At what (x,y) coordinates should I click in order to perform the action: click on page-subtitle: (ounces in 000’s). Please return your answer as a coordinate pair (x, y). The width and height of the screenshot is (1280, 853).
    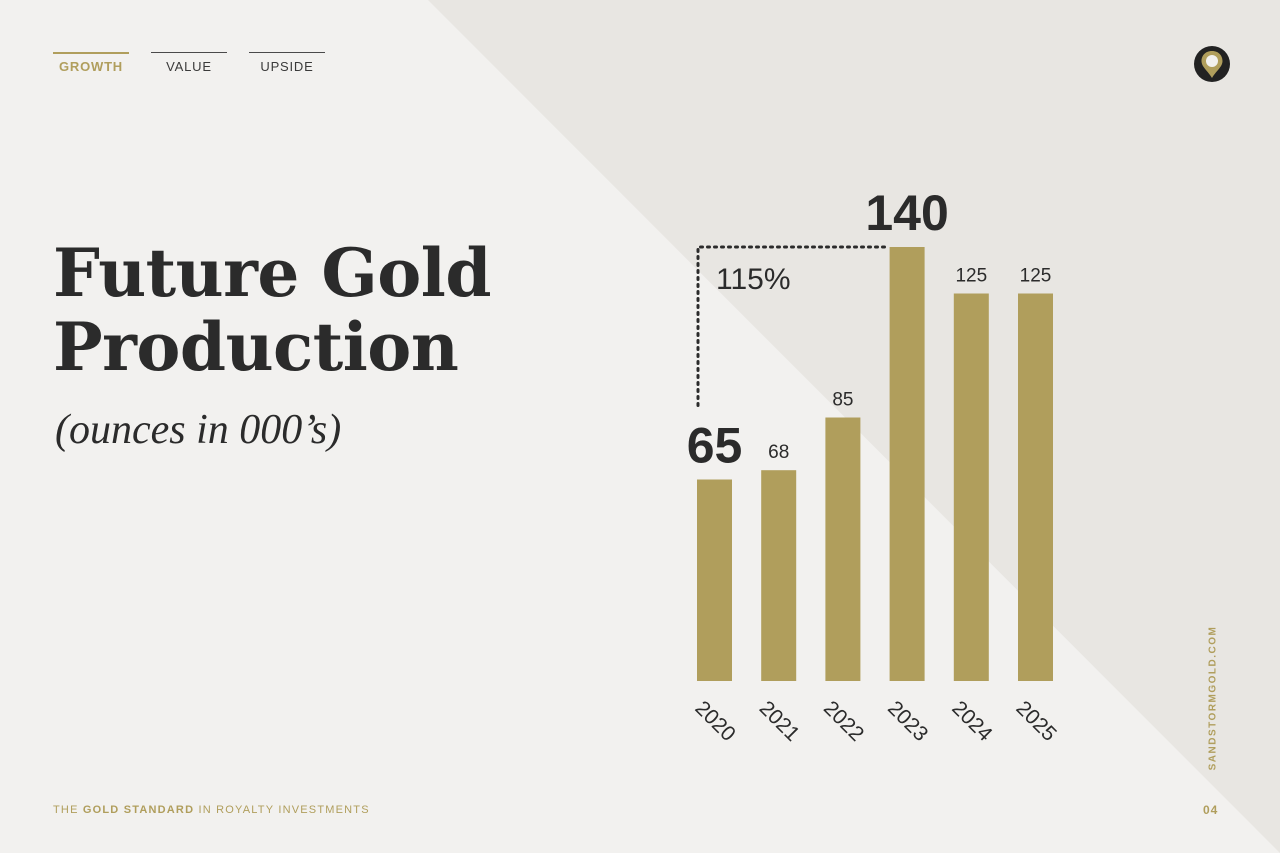
    Looking at the image, I should click on (198, 430).